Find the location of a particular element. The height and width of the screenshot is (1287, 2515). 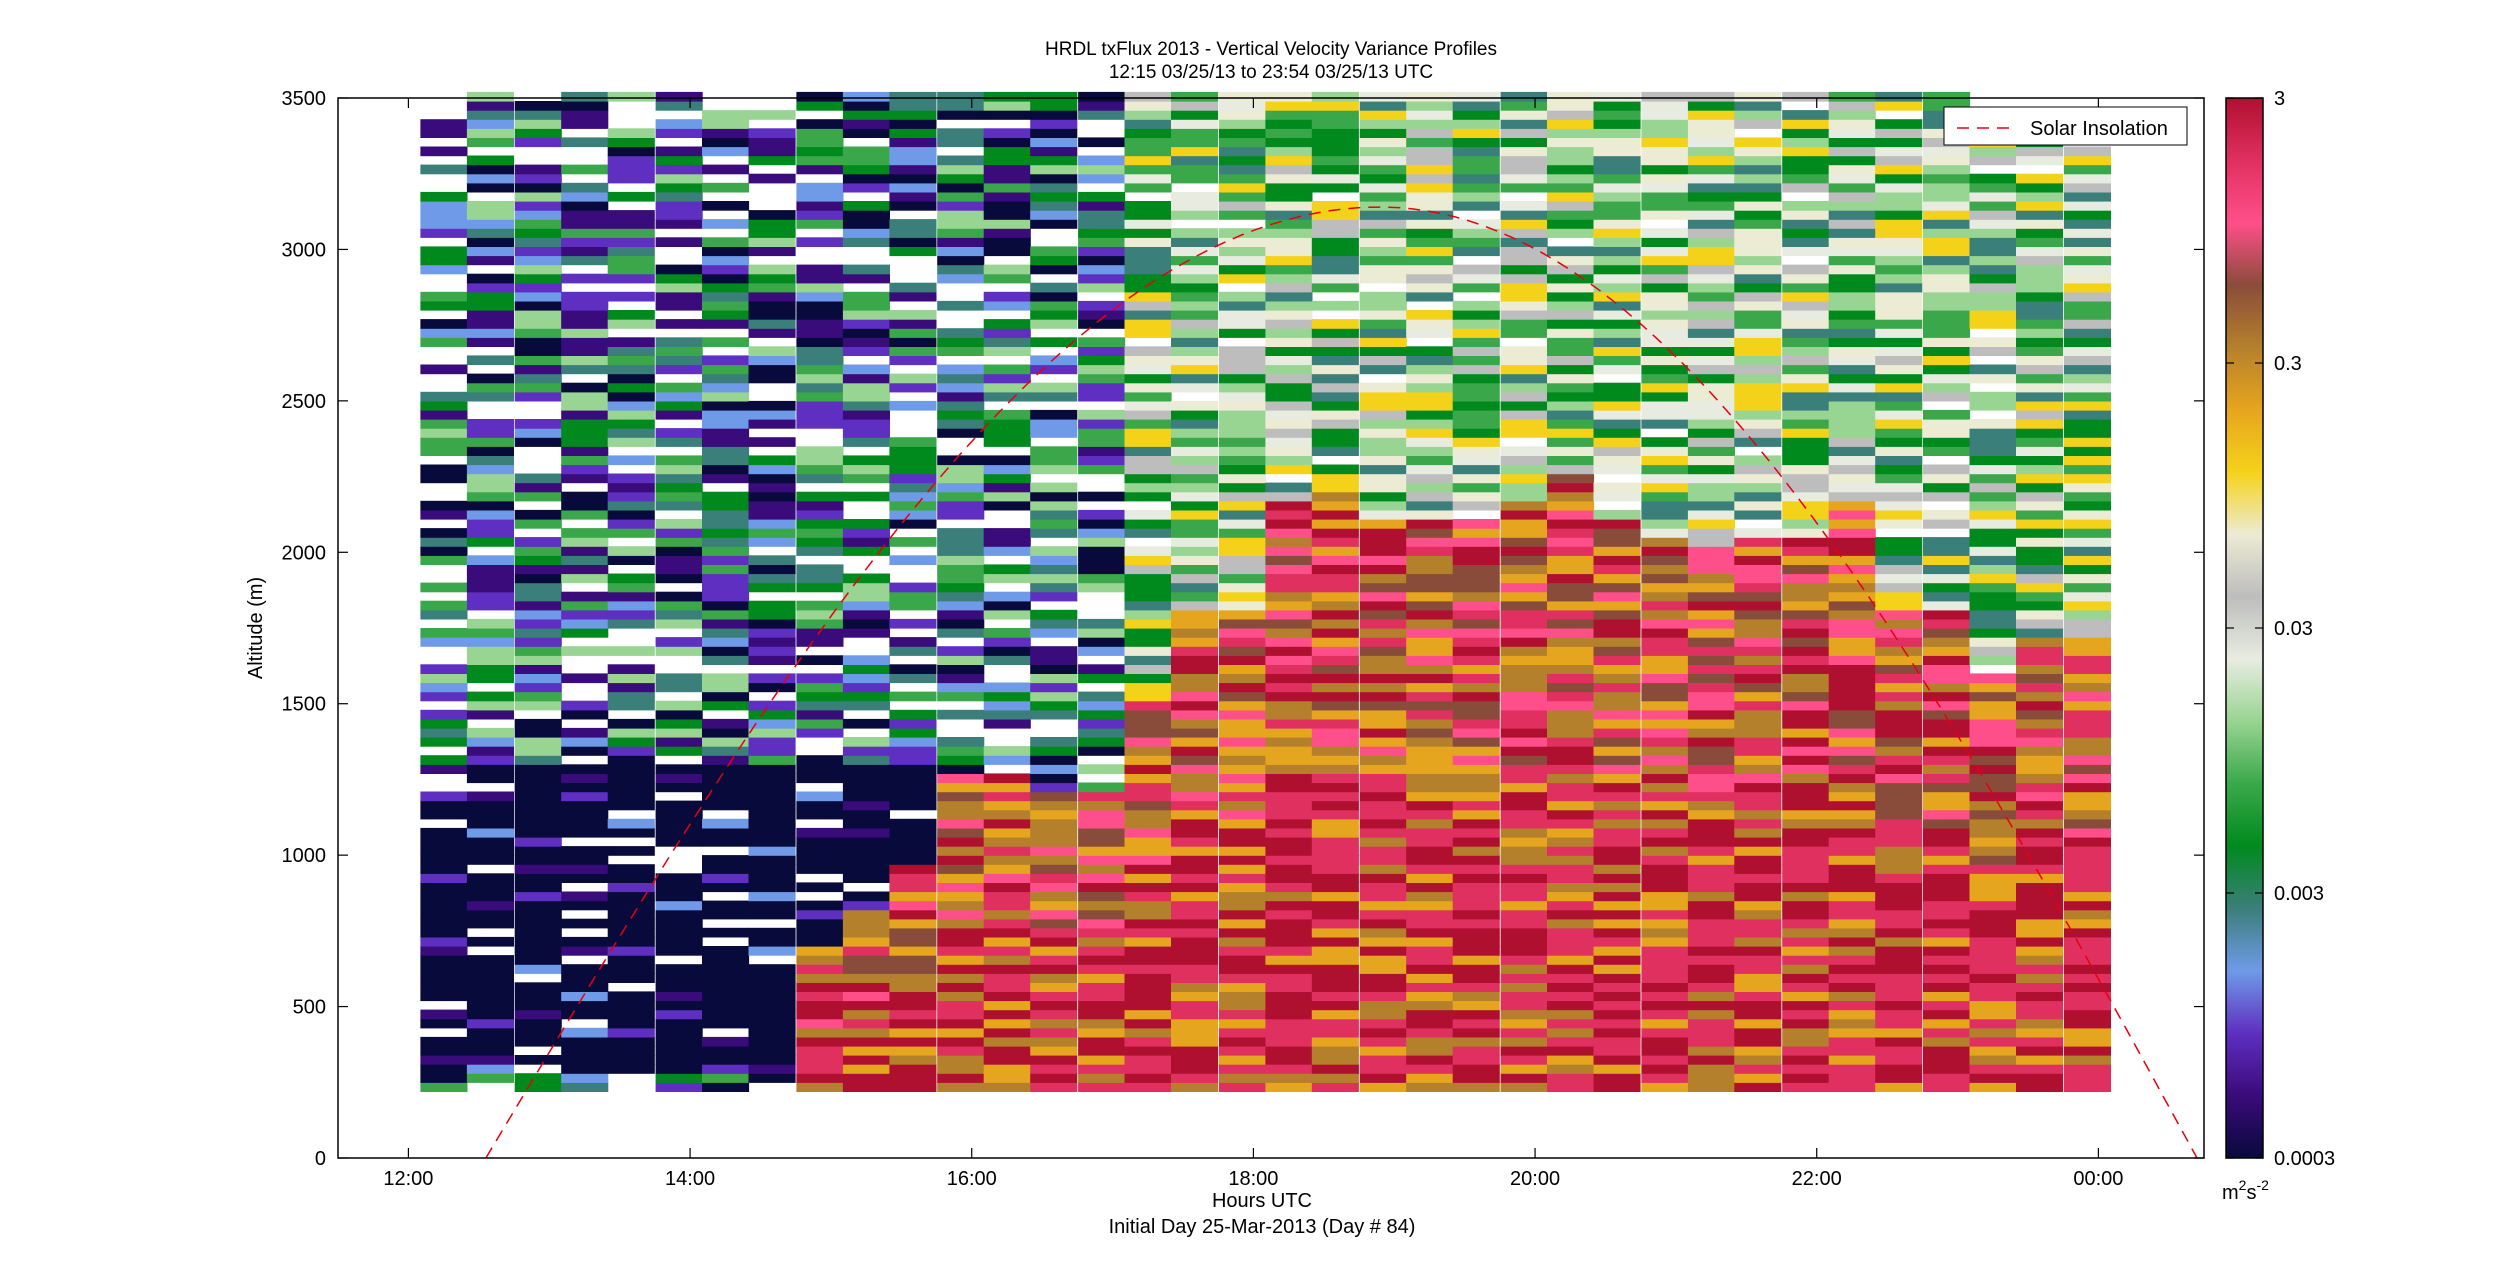

y-tick-label: 500 is located at coordinates (309, 1008).